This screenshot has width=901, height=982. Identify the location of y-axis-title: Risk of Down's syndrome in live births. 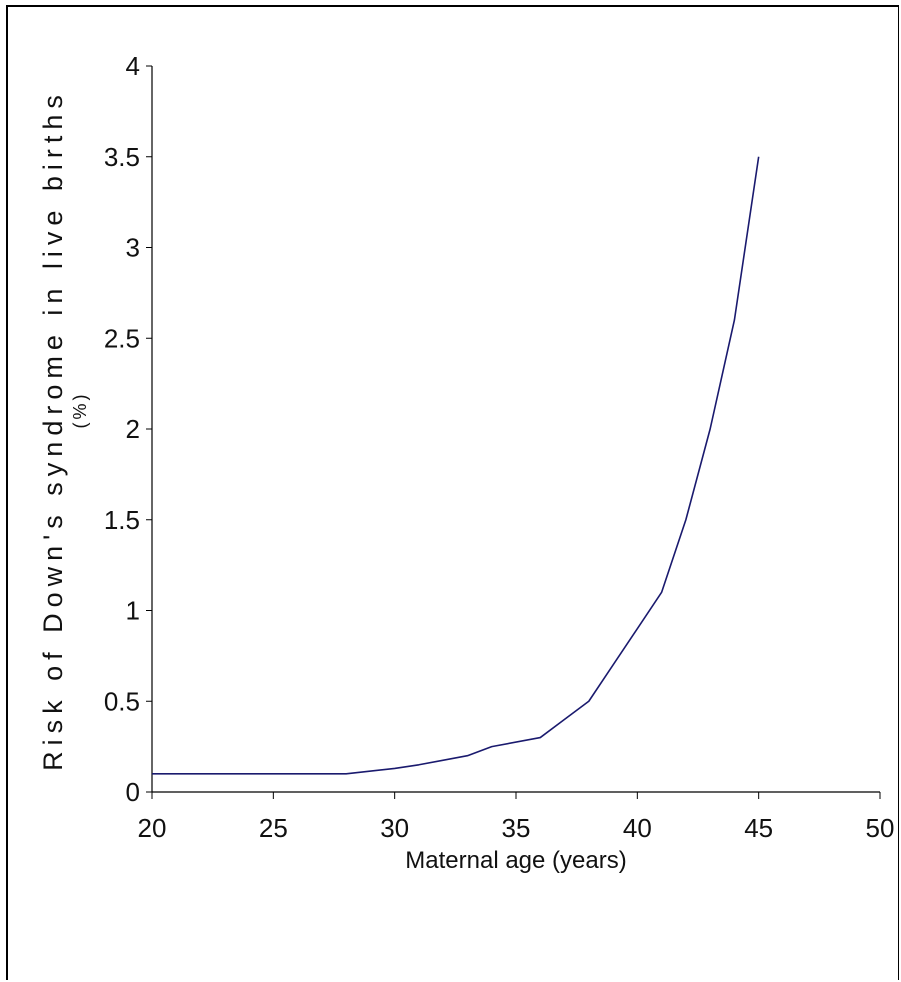
(53, 430).